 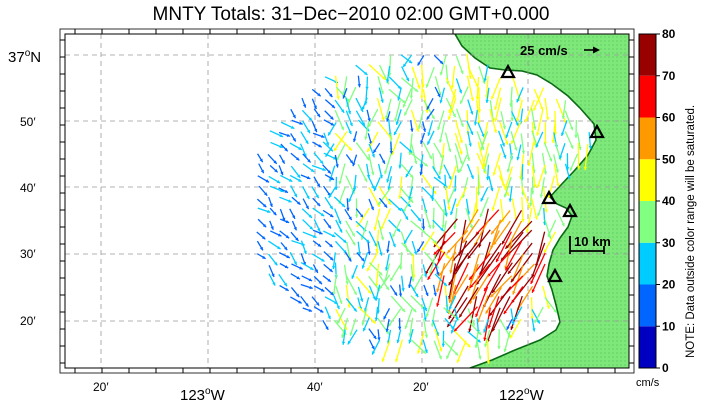 I want to click on lon-label-122: 122oW, so click(x=522, y=395).